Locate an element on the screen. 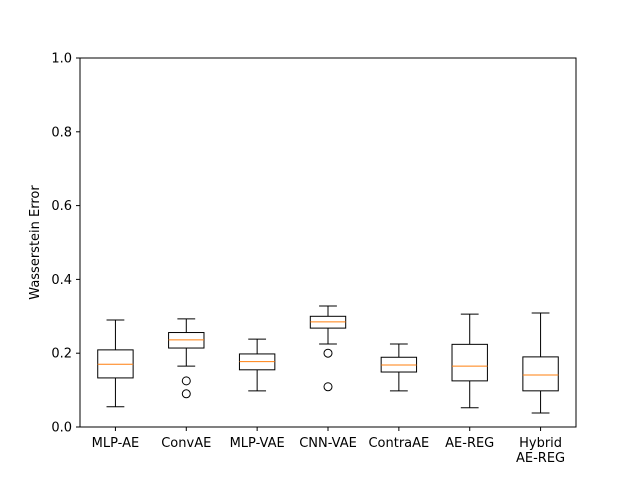 This screenshot has height=480, width=640. x-tick-label: ConvAE is located at coordinates (186, 443).